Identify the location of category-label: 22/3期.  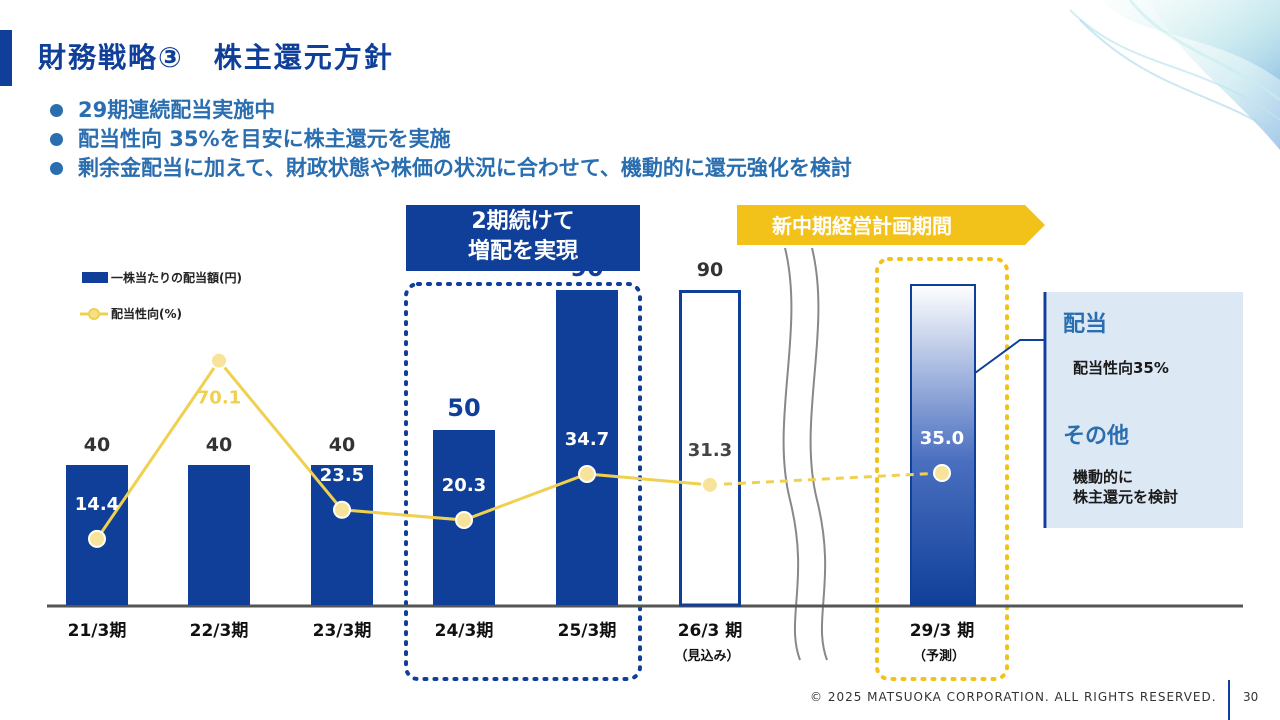
(219, 631).